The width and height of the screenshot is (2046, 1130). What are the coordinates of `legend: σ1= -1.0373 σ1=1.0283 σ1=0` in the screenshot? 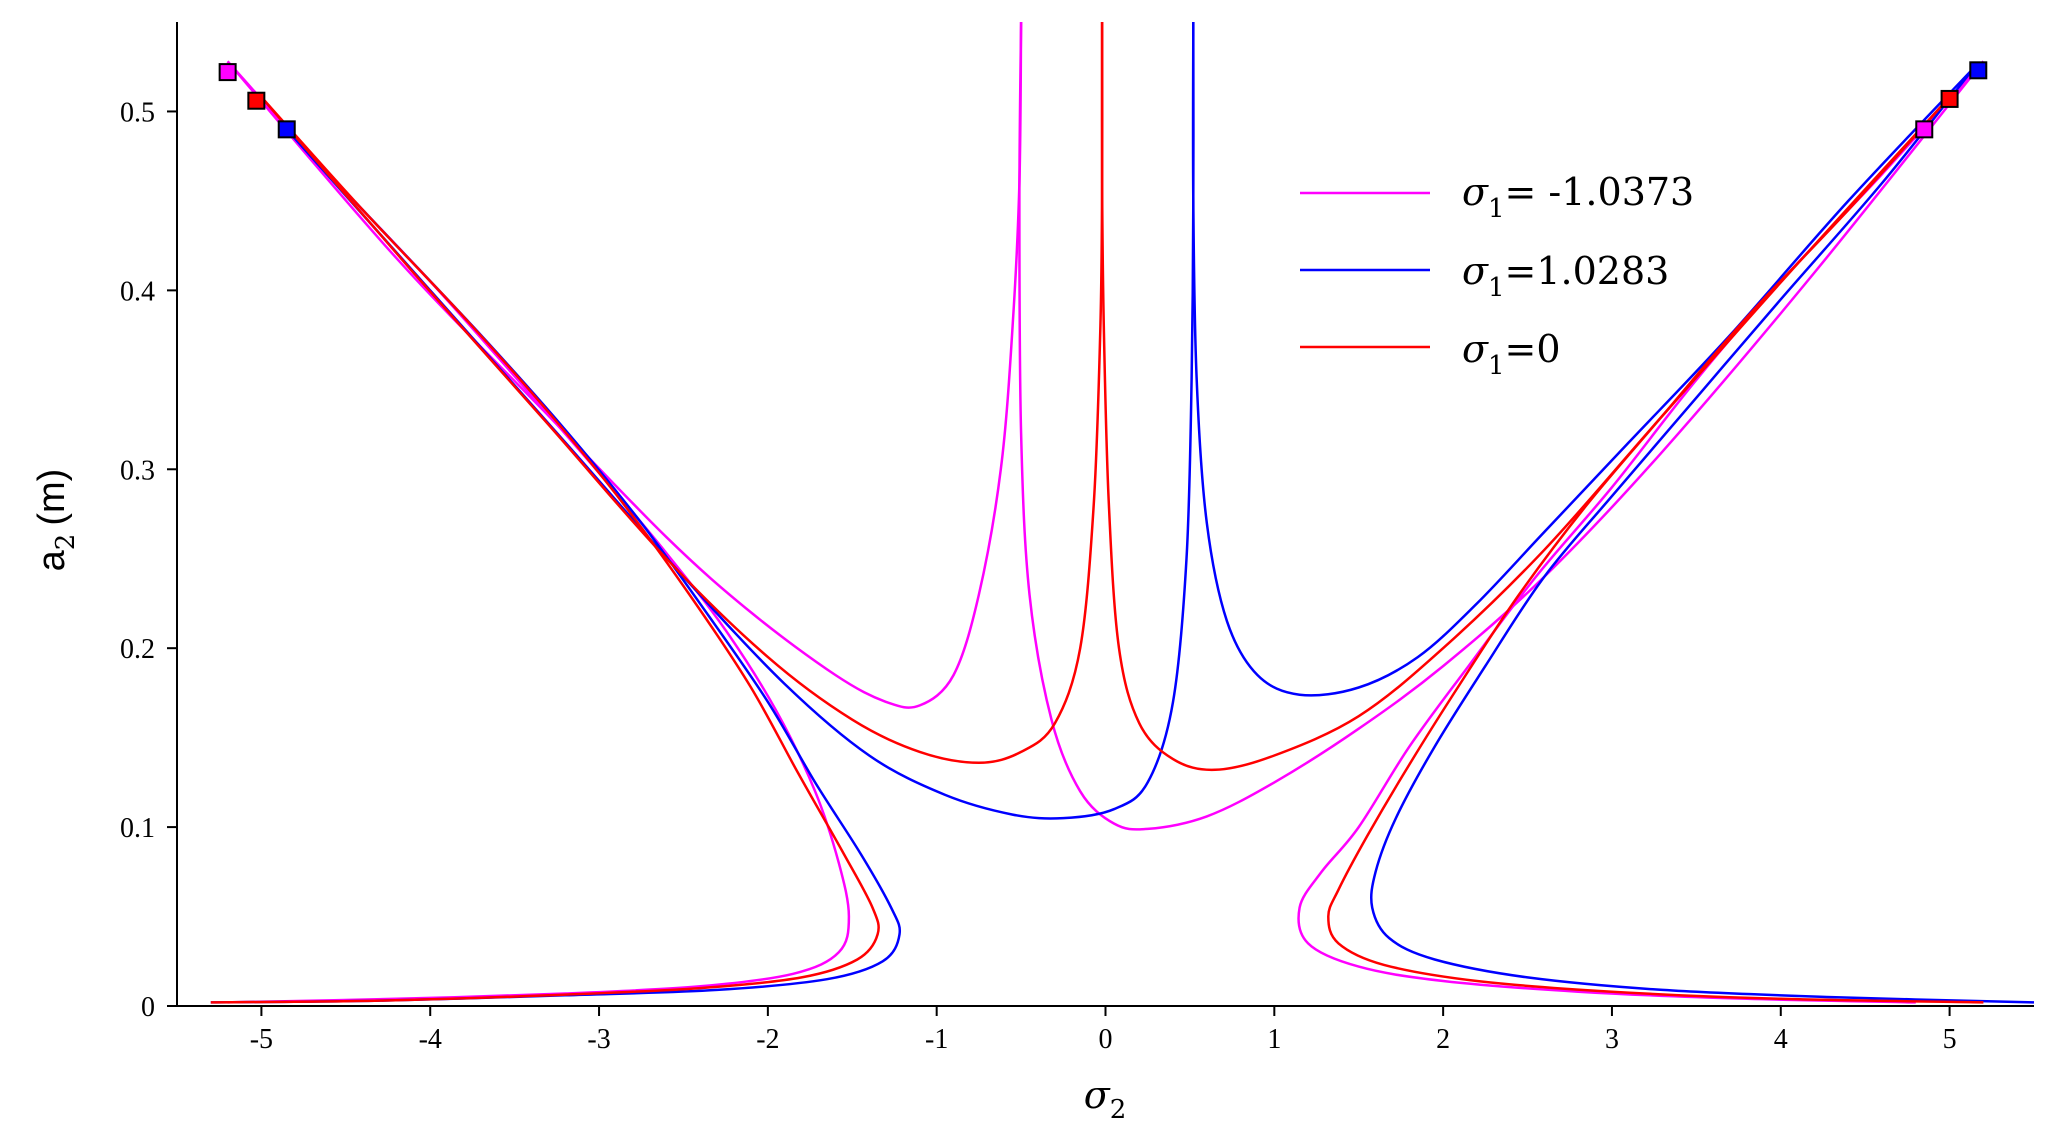 It's located at (1497, 275).